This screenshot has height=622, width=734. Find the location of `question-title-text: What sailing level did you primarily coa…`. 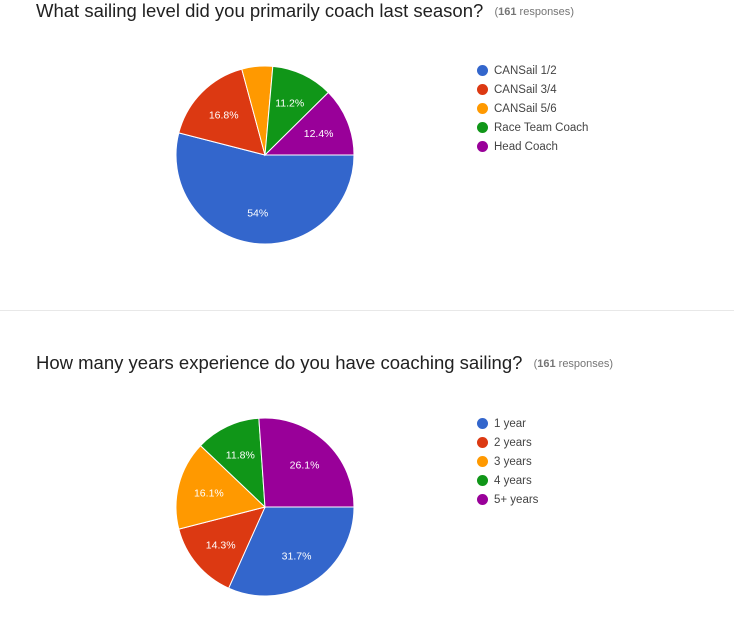

question-title-text: What sailing level did you primarily coa… is located at coordinates (260, 10).